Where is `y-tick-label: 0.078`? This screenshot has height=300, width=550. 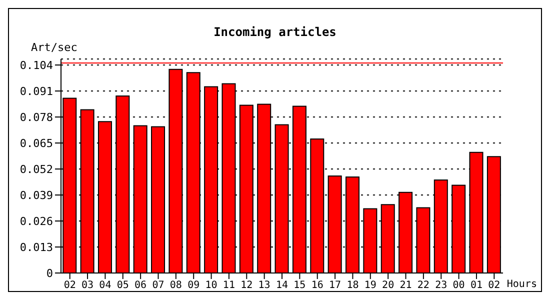
y-tick-label: 0.078 is located at coordinates (36, 117).